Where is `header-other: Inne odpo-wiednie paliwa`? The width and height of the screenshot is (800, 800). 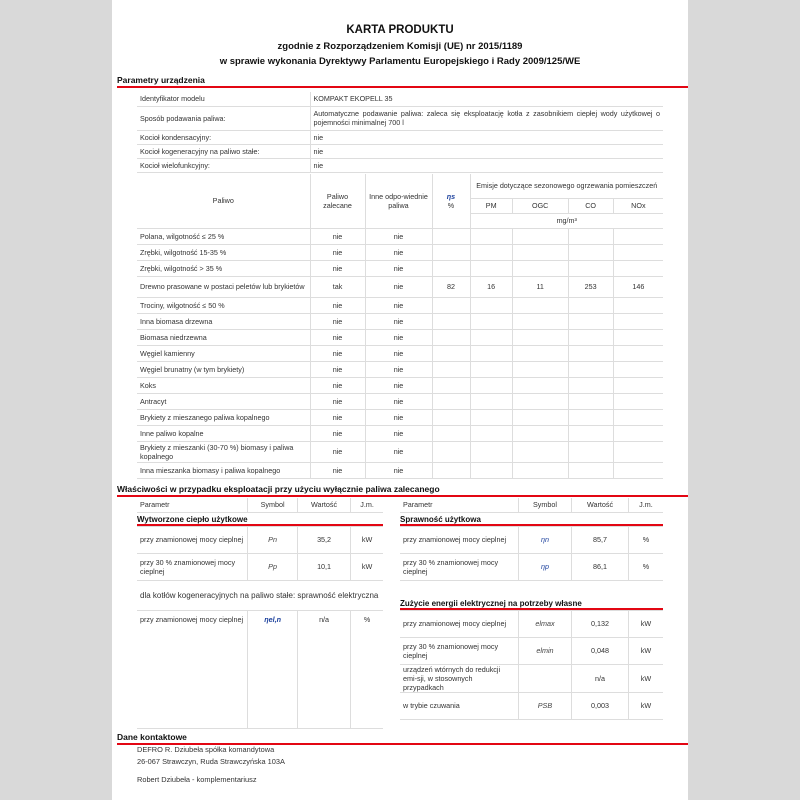
header-other: Inne odpo-wiednie paliwa is located at coordinates (399, 201).